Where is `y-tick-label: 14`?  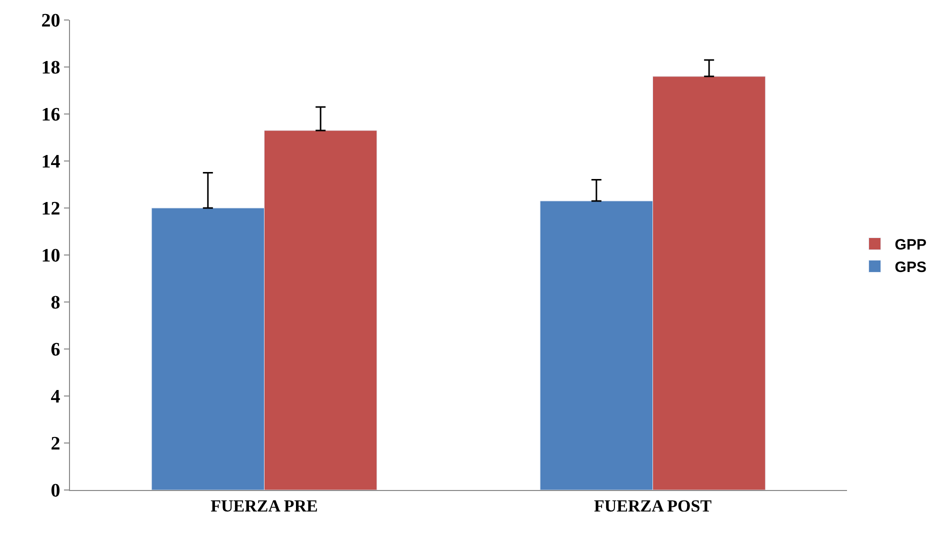
y-tick-label: 14 is located at coordinates (51, 162).